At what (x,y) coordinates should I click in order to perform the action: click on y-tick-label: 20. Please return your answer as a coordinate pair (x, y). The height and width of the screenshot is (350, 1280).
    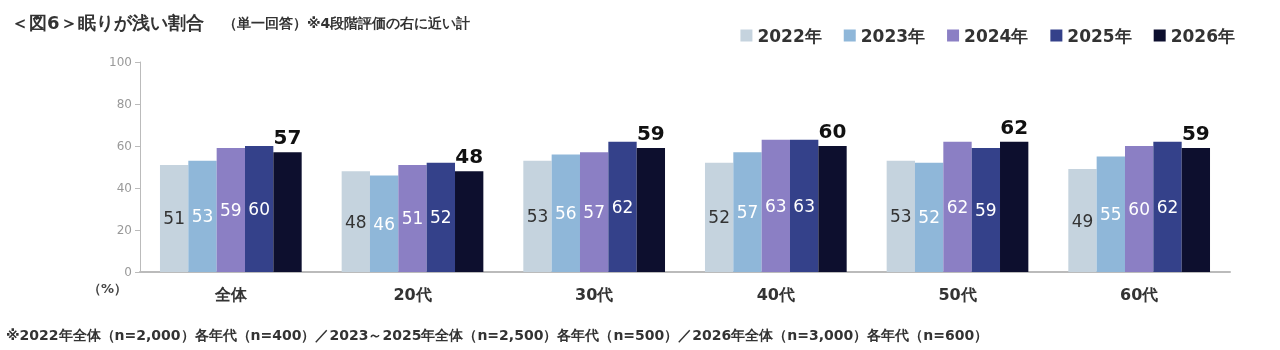
    Looking at the image, I should click on (124, 230).